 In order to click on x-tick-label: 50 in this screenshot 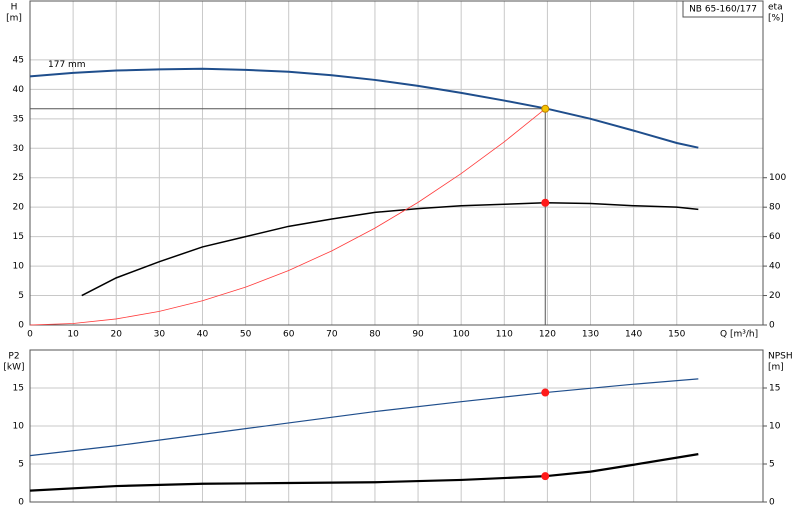, I will do `click(246, 335)`.